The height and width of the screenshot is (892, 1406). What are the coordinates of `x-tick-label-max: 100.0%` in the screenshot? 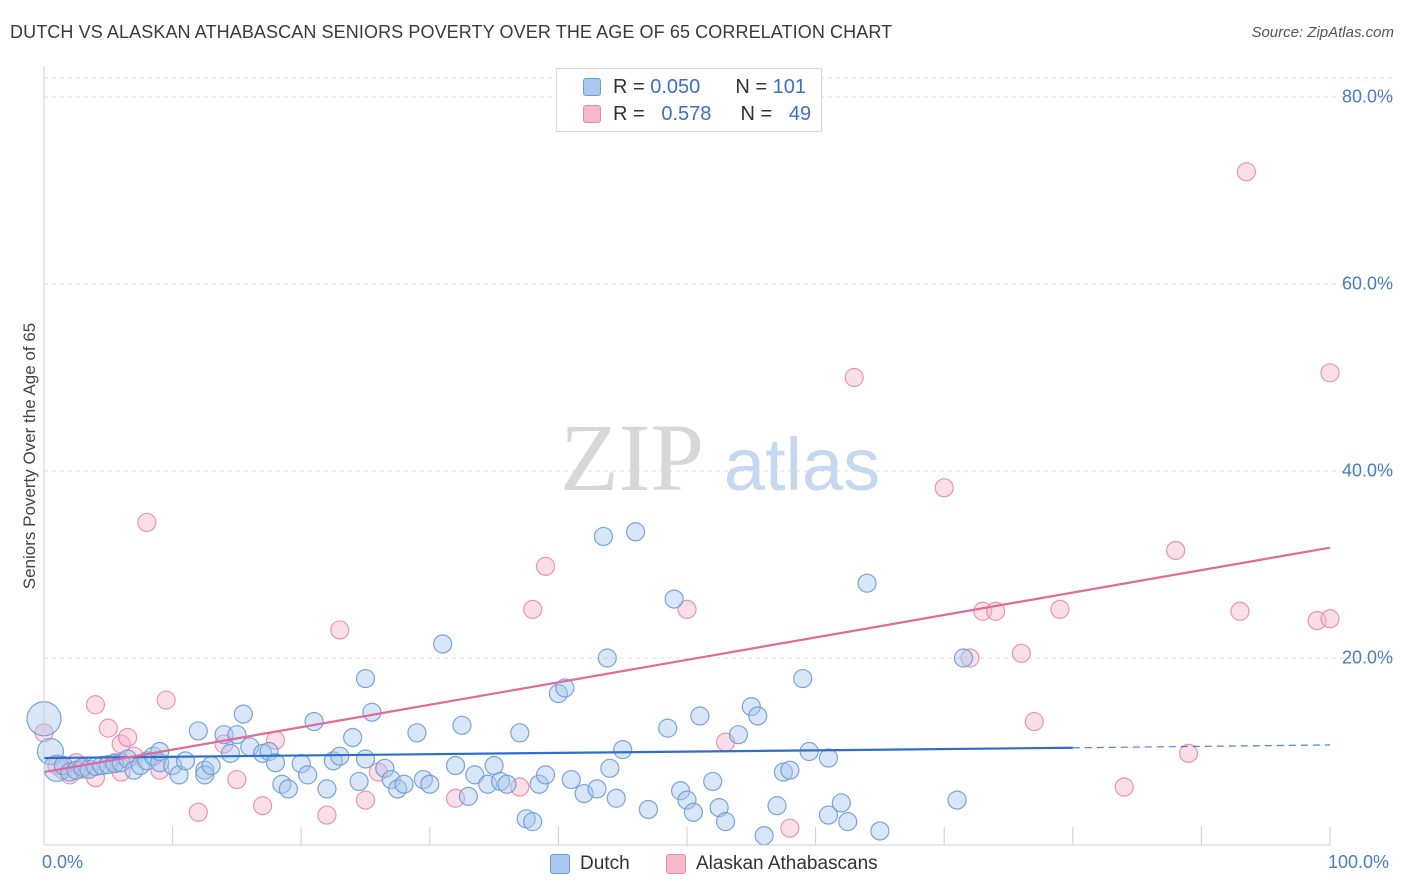 It's located at (1359, 862).